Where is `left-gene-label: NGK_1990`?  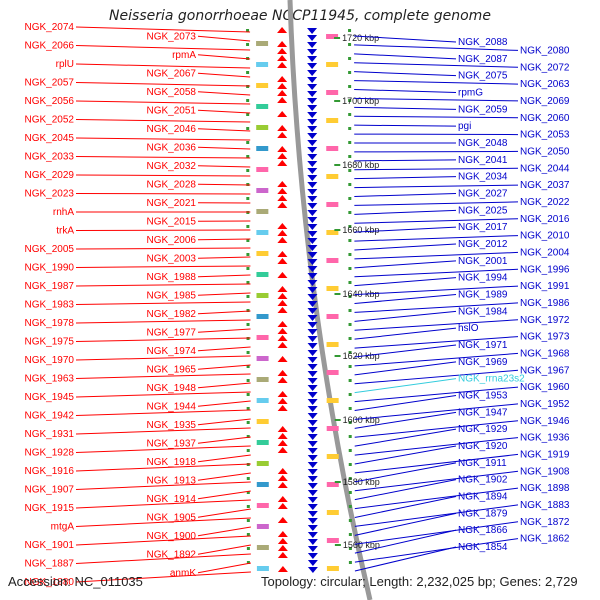
left-gene-label: NGK_1990 is located at coordinates (50, 268).